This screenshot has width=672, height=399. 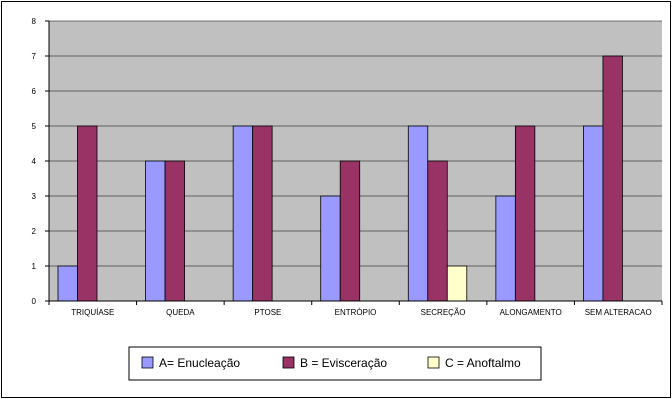 What do you see at coordinates (40, 161) in the screenshot?
I see `y-axis-ticks: 0 1 2 3 4 5 6 7 8` at bounding box center [40, 161].